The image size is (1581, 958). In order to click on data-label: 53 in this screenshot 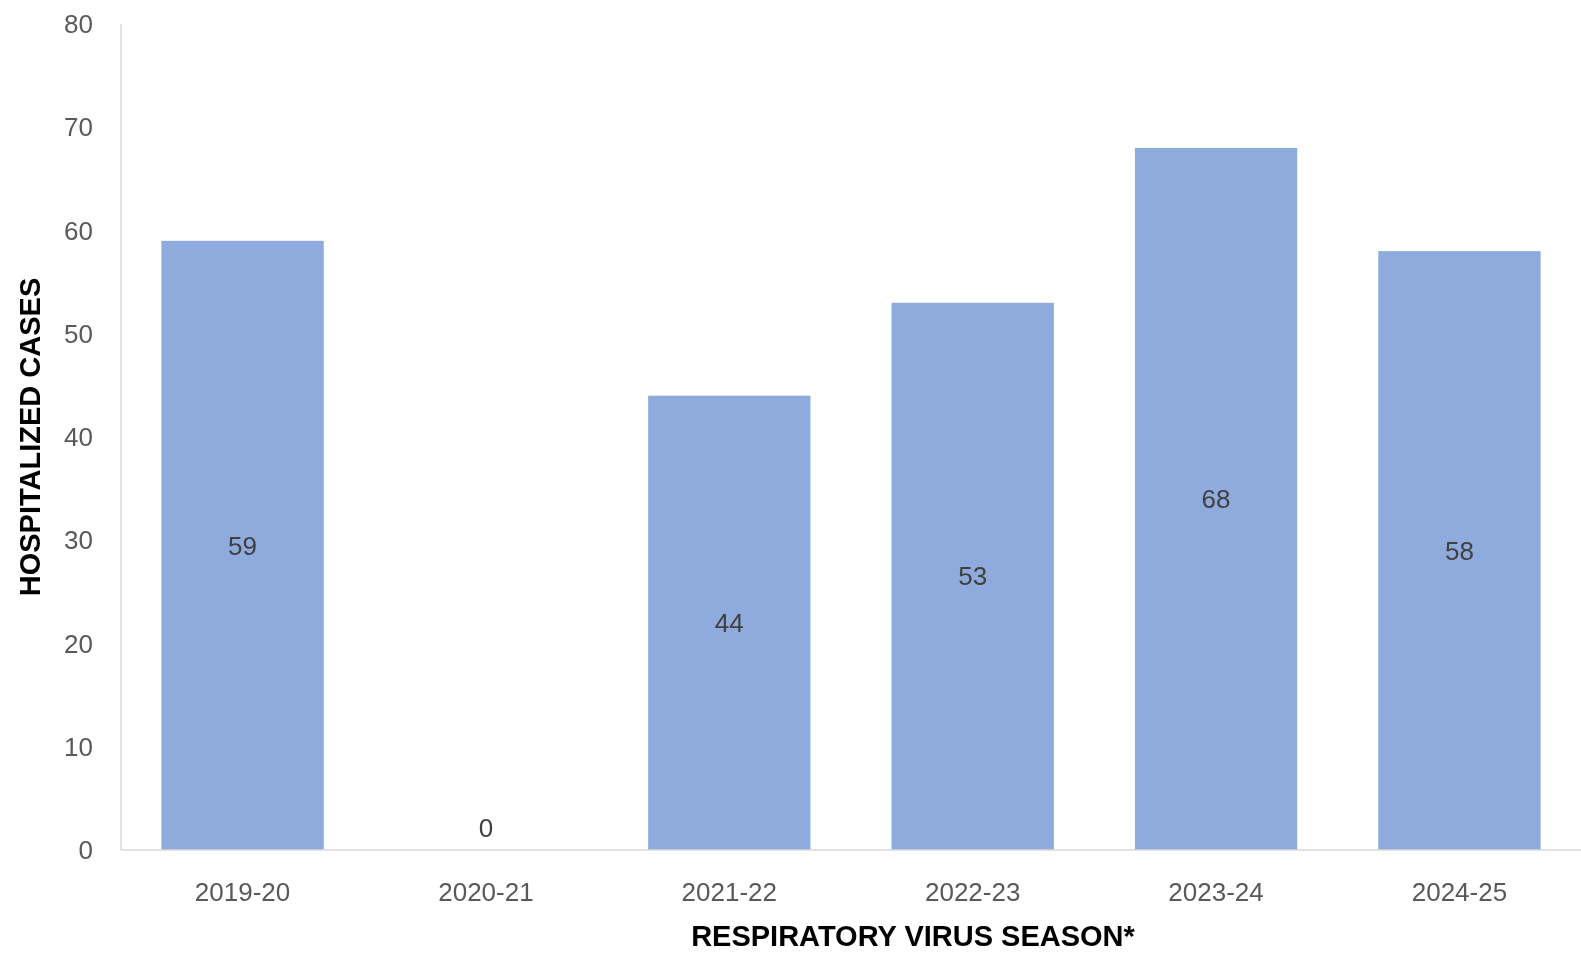, I will do `click(973, 576)`.